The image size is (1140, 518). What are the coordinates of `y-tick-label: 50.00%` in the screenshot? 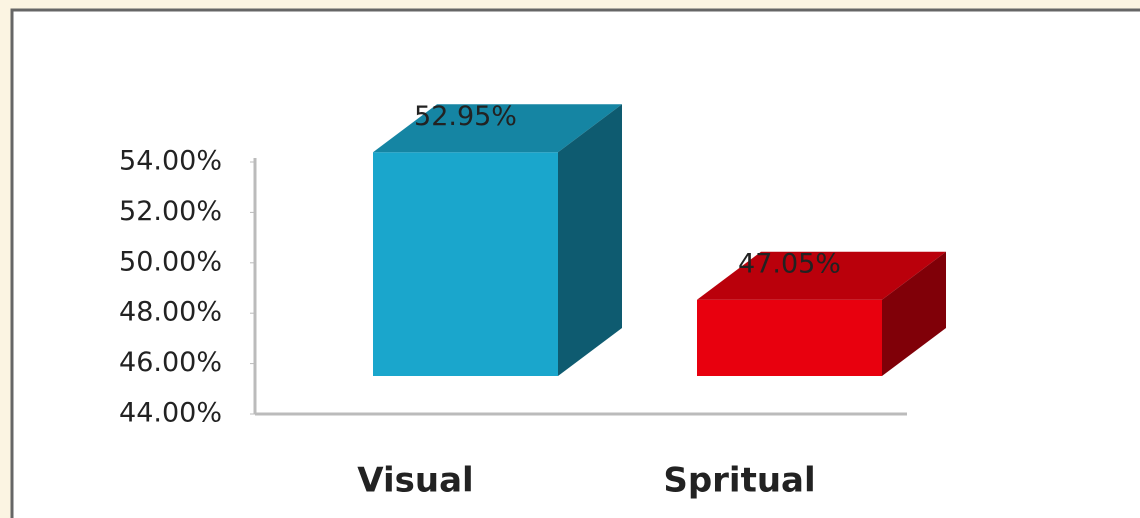 It's located at (170, 261).